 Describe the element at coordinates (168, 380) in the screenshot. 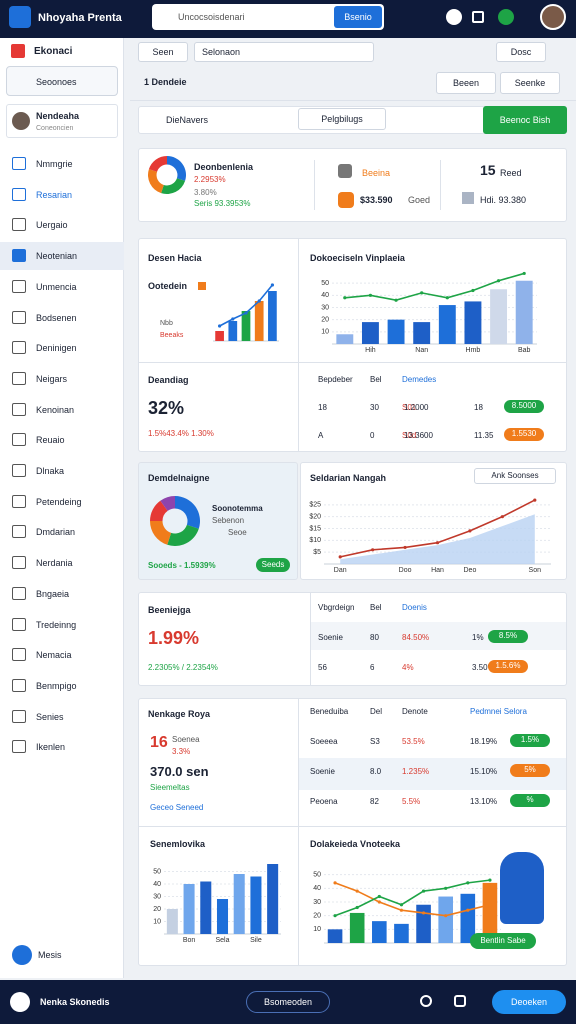

I see `label: Deandiag` at that location.